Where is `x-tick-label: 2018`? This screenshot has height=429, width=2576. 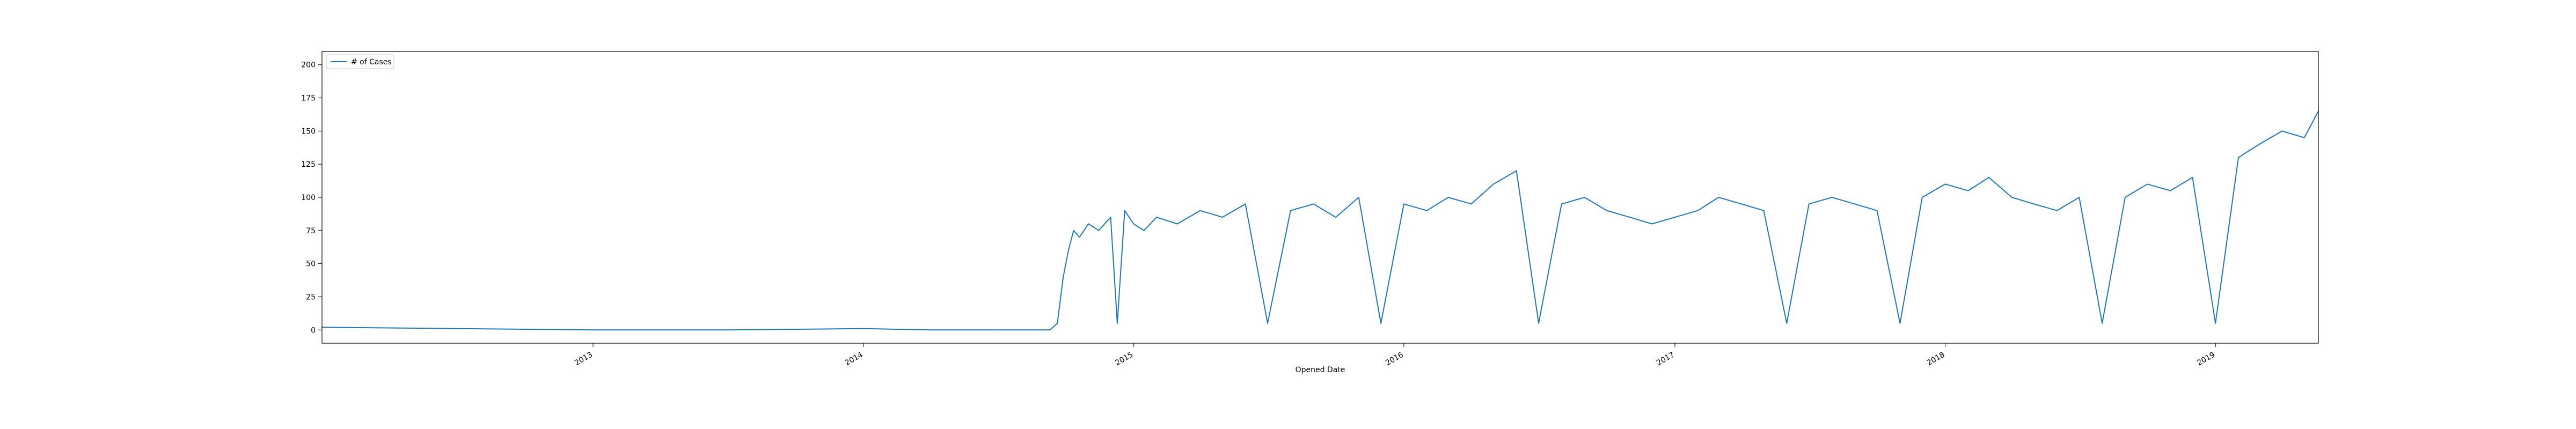
x-tick-label: 2018 is located at coordinates (1936, 359).